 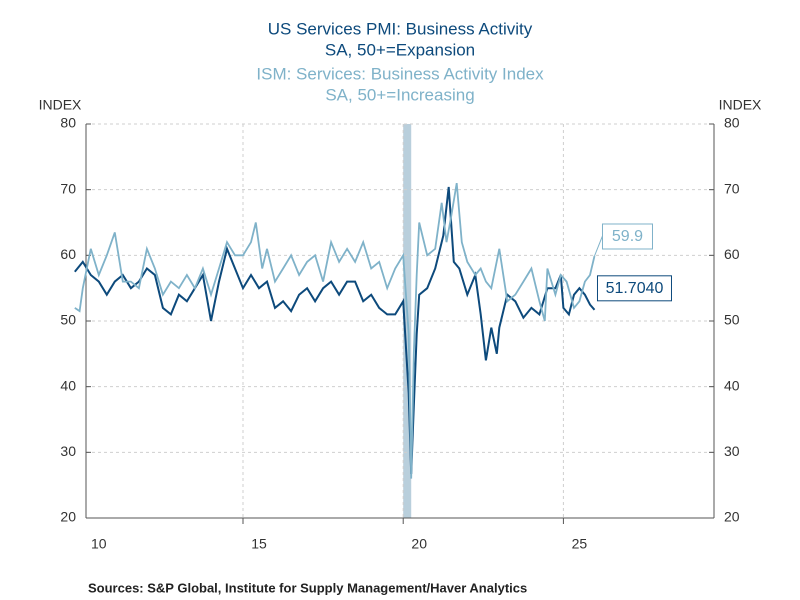 What do you see at coordinates (580, 544) in the screenshot?
I see `x-tick-label: 25` at bounding box center [580, 544].